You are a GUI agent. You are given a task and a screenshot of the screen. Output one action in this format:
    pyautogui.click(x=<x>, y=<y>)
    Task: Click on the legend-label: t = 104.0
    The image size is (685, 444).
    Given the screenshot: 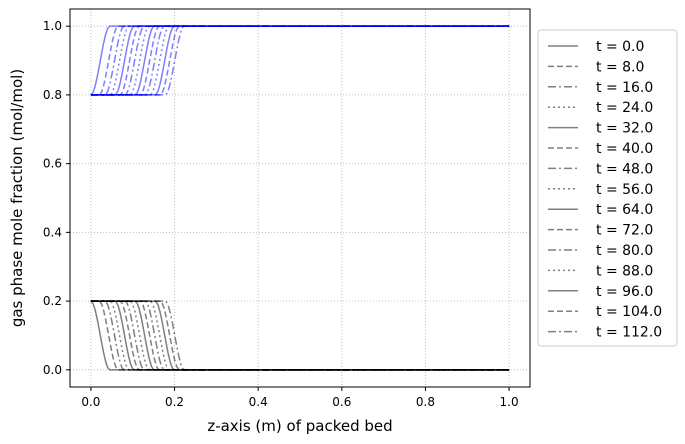 What is the action you would take?
    pyautogui.click(x=629, y=312)
    